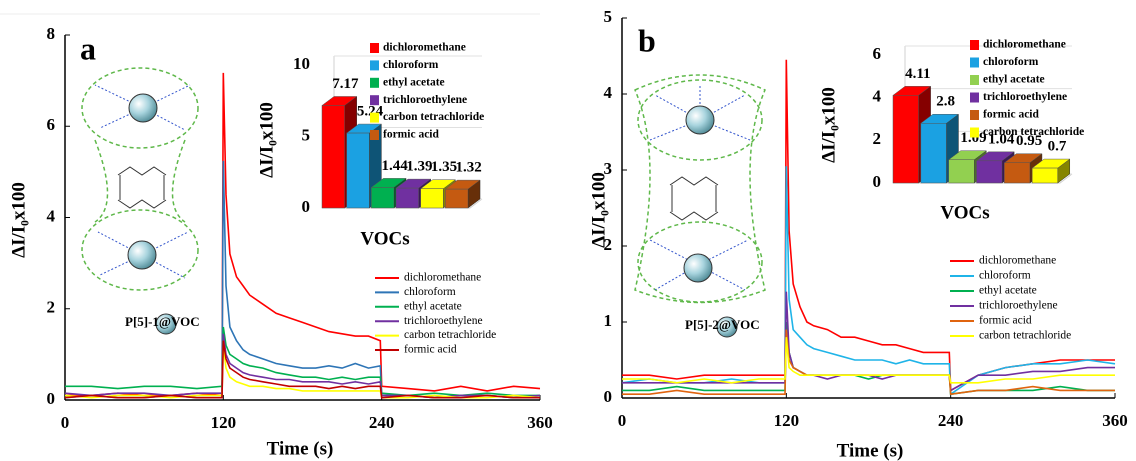 The width and height of the screenshot is (1136, 461). I want to click on y-tick-label: 8, so click(51, 33).